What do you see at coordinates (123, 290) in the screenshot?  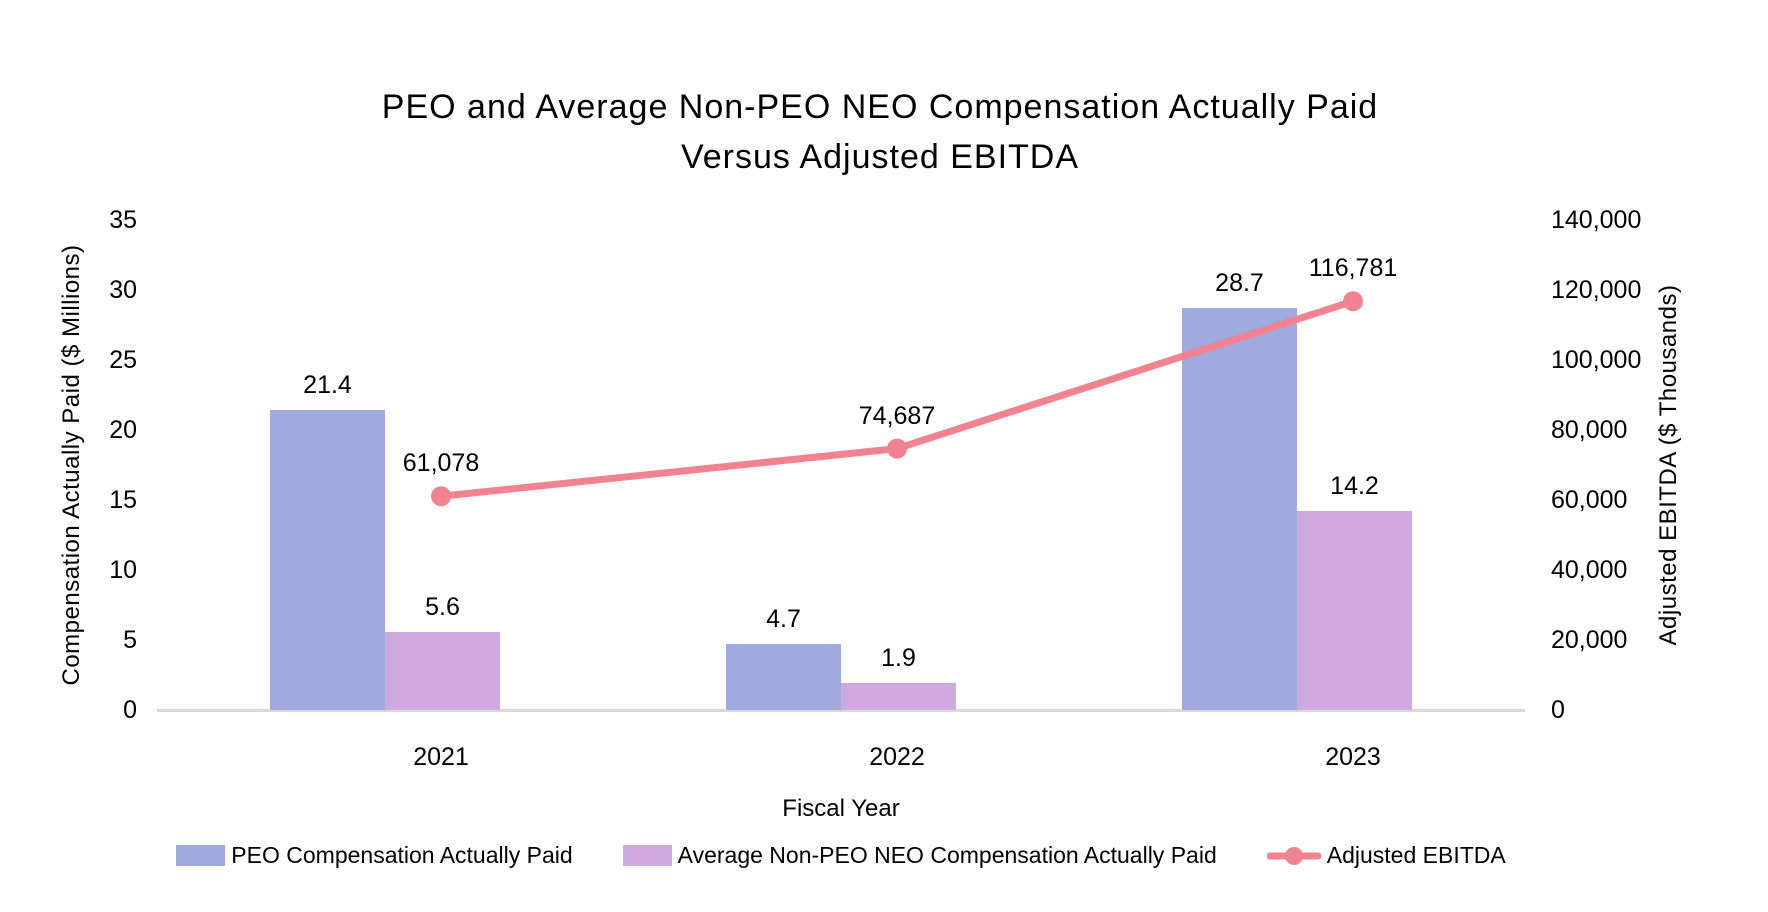 I see `left-axis-tick-30: 30` at bounding box center [123, 290].